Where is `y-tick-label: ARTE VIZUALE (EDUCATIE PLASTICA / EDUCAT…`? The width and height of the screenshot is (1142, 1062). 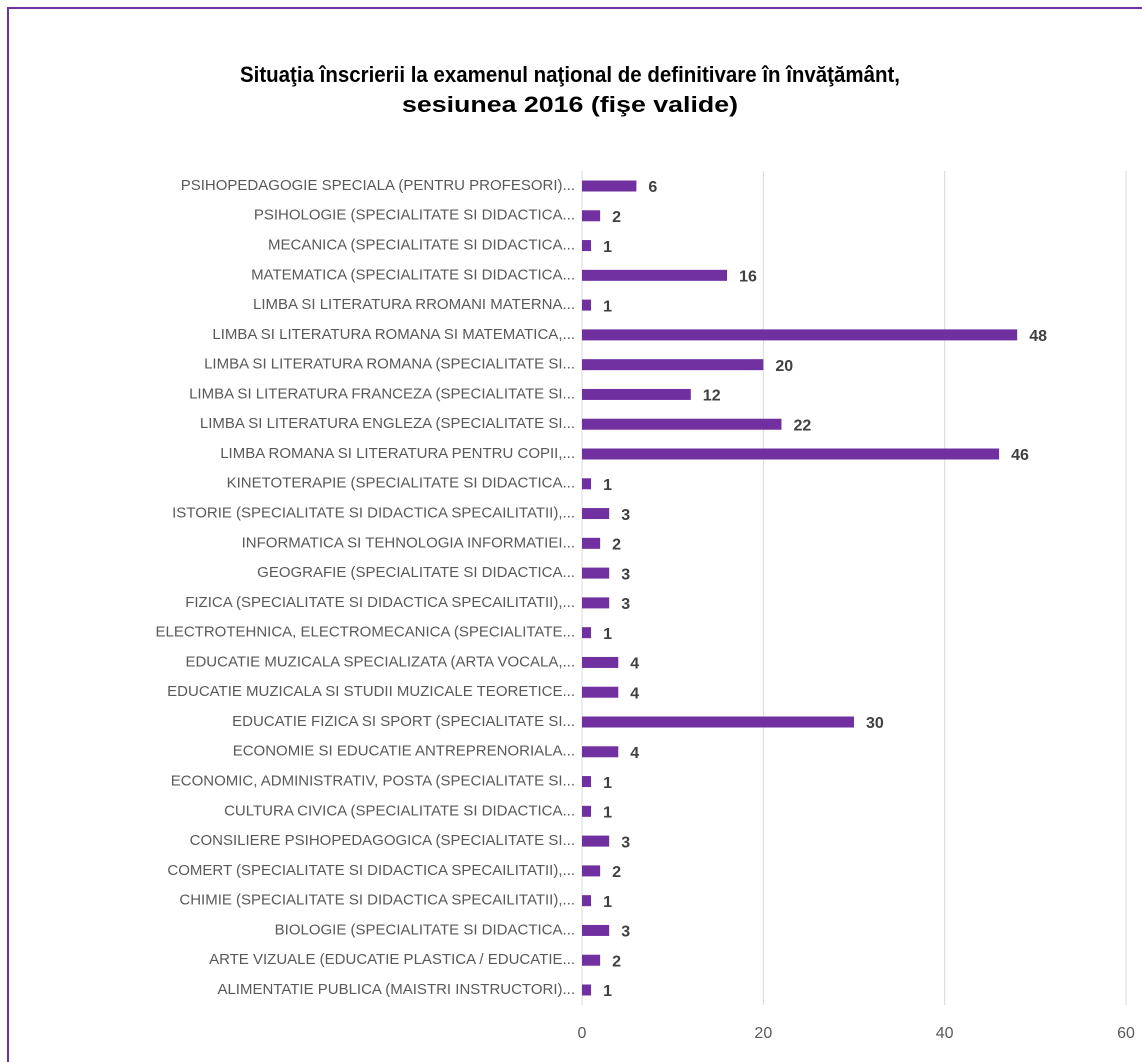 y-tick-label: ARTE VIZUALE (EDUCATIE PLASTICA / EDUCAT… is located at coordinates (392, 959).